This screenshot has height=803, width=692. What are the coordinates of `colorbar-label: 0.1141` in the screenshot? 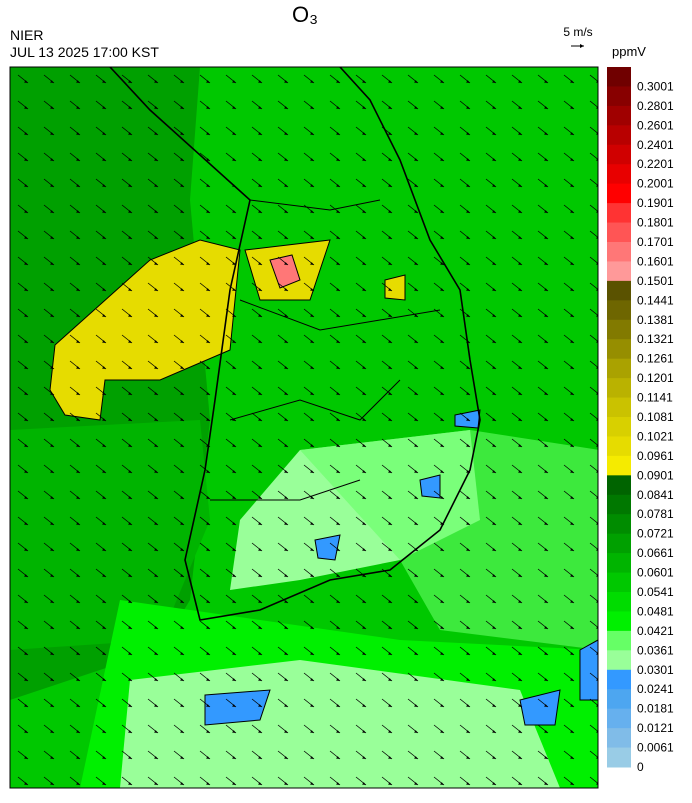 It's located at (655, 398).